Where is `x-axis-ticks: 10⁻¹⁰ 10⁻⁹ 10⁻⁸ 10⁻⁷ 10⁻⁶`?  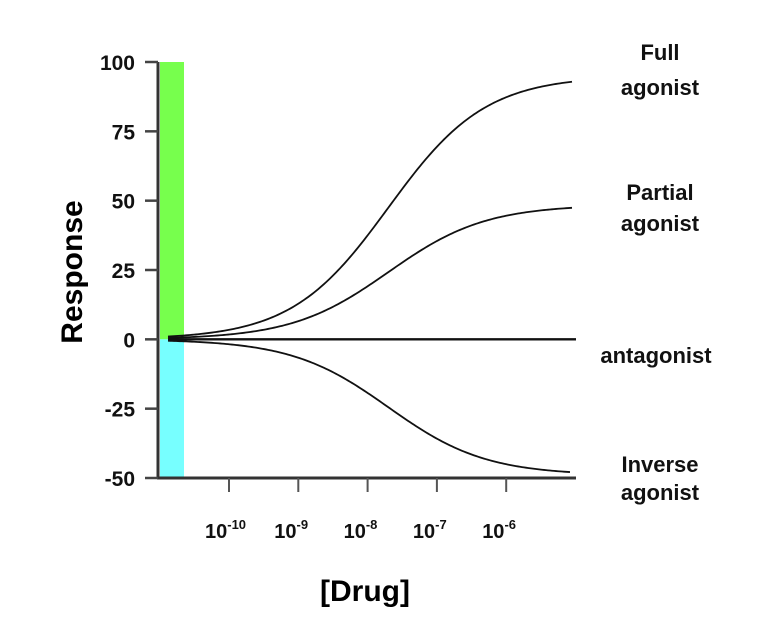 x-axis-ticks: 10⁻¹⁰ 10⁻⁹ 10⁻⁸ 10⁻⁷ 10⁻⁶ is located at coordinates (360, 510).